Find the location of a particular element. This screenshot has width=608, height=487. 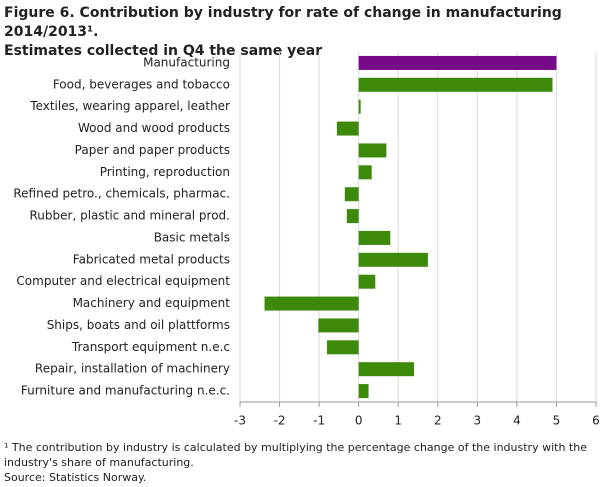

y-tick-label: Machinery and equipment is located at coordinates (152, 303).